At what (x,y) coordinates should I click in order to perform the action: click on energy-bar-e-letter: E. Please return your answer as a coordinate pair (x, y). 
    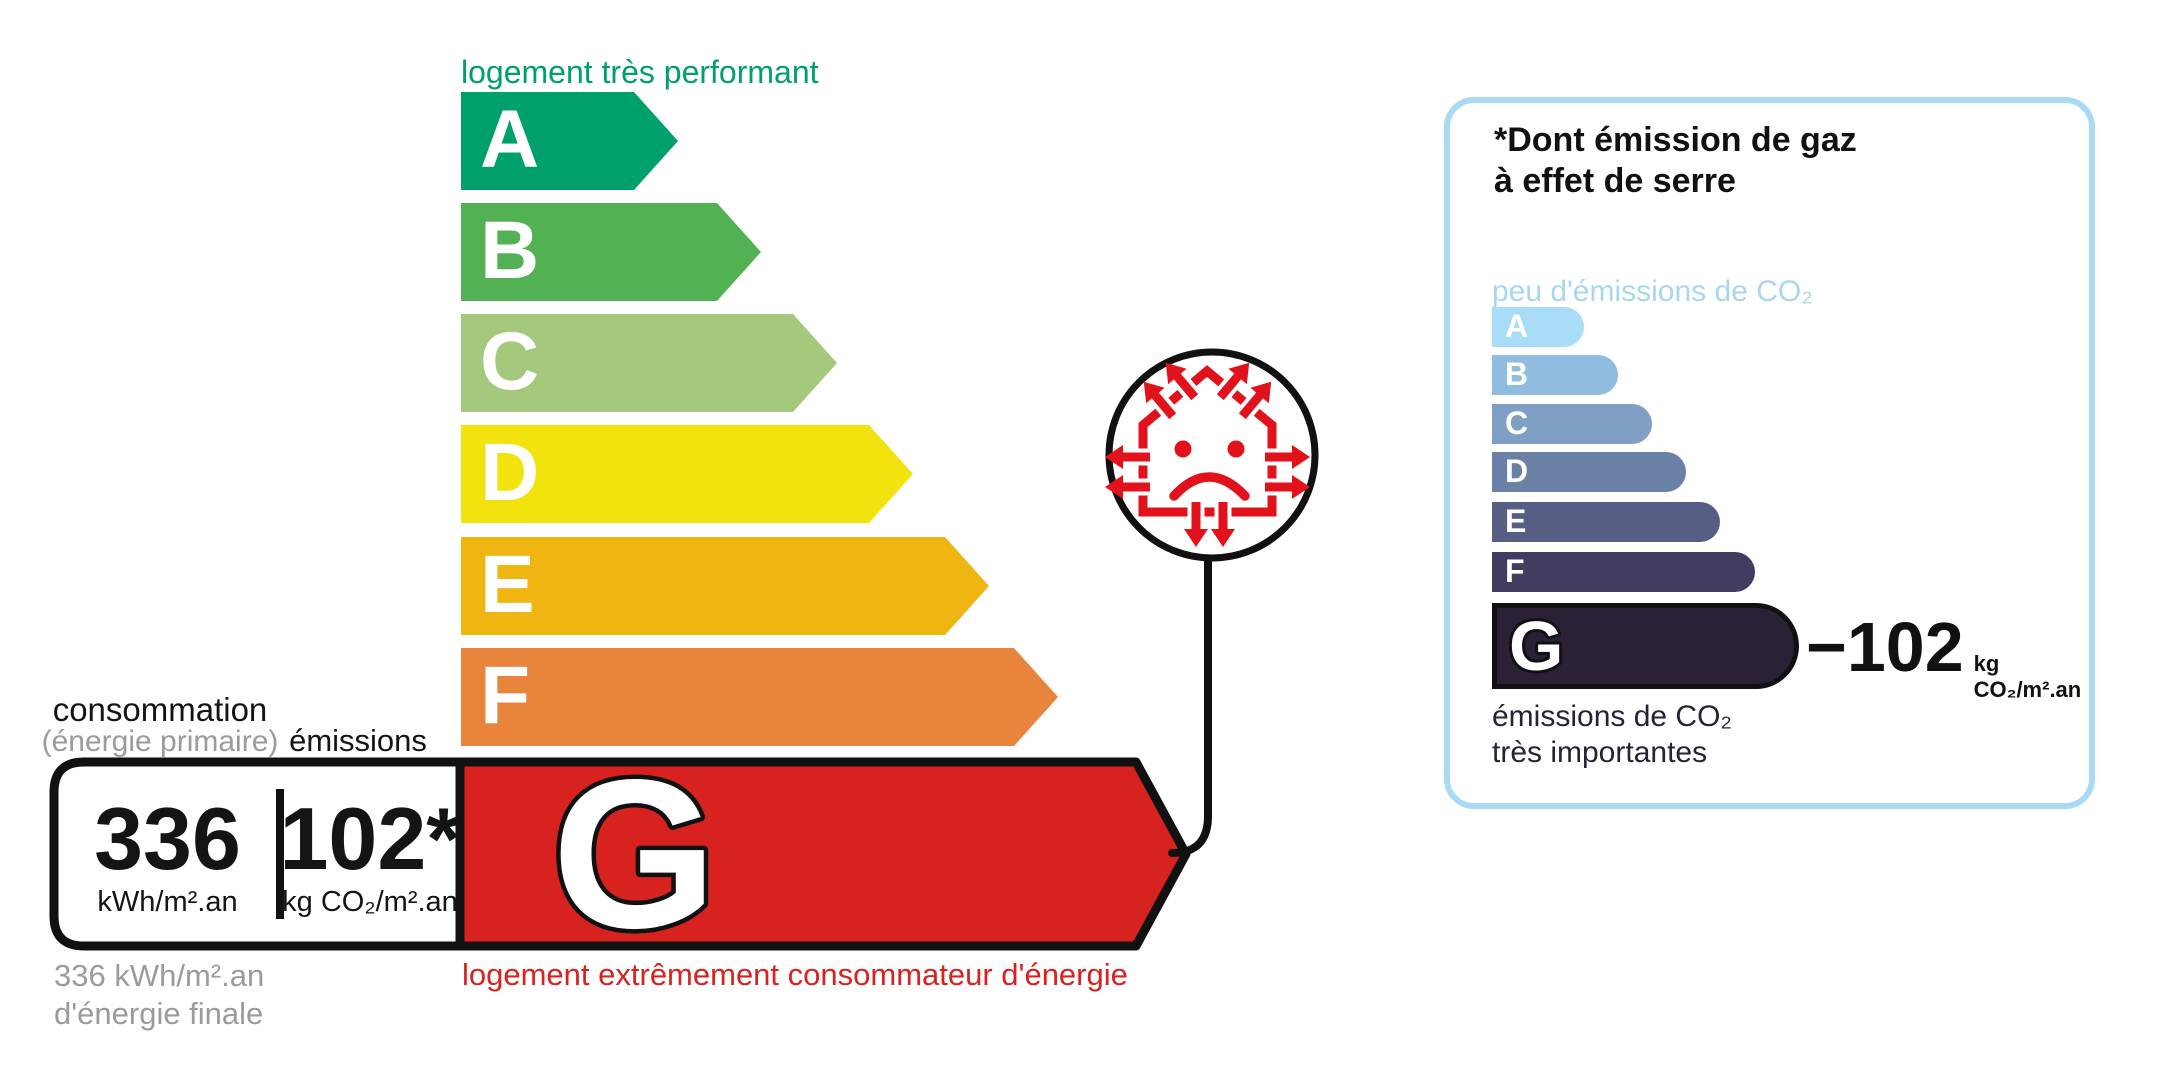
    Looking at the image, I should click on (507, 584).